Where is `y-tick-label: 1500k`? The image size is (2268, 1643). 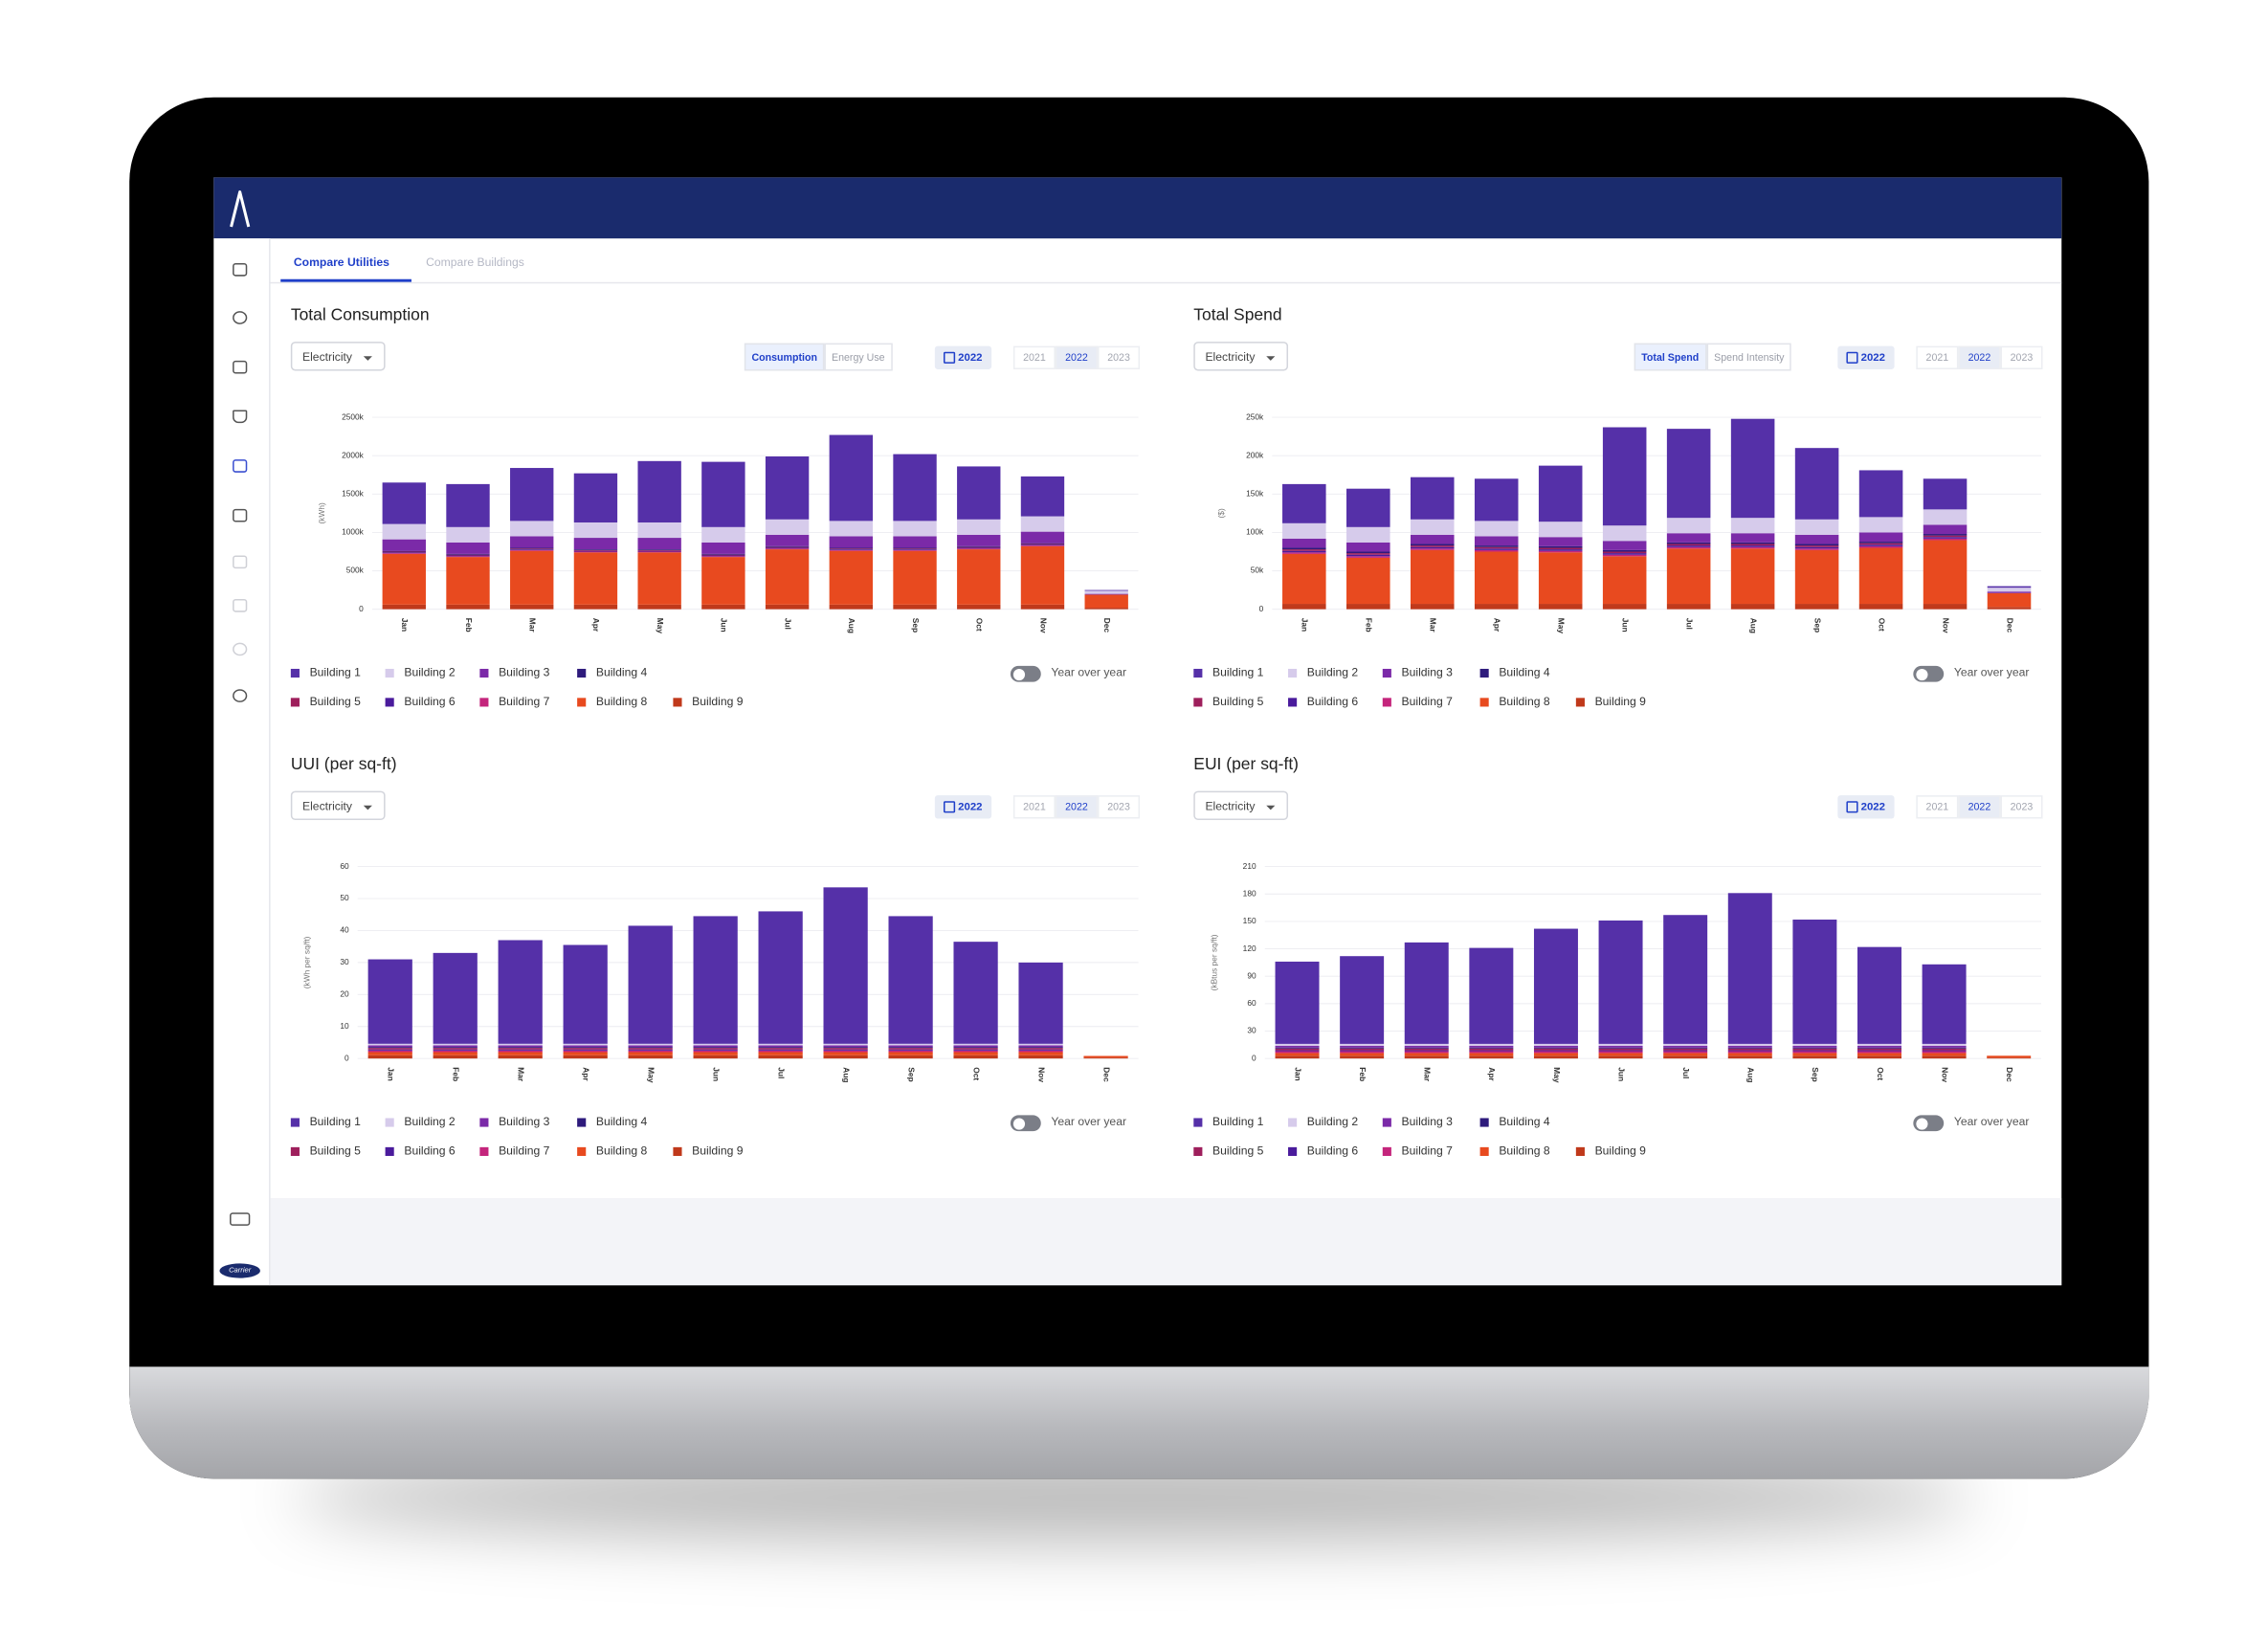
y-tick-label: 1500k is located at coordinates (353, 494).